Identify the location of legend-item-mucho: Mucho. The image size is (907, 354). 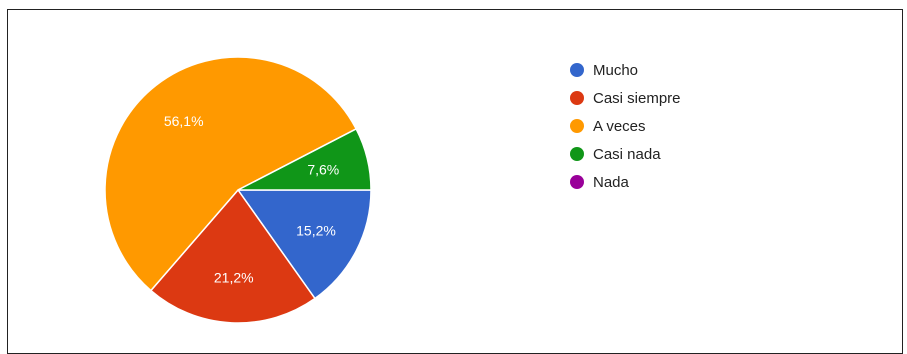
(625, 70).